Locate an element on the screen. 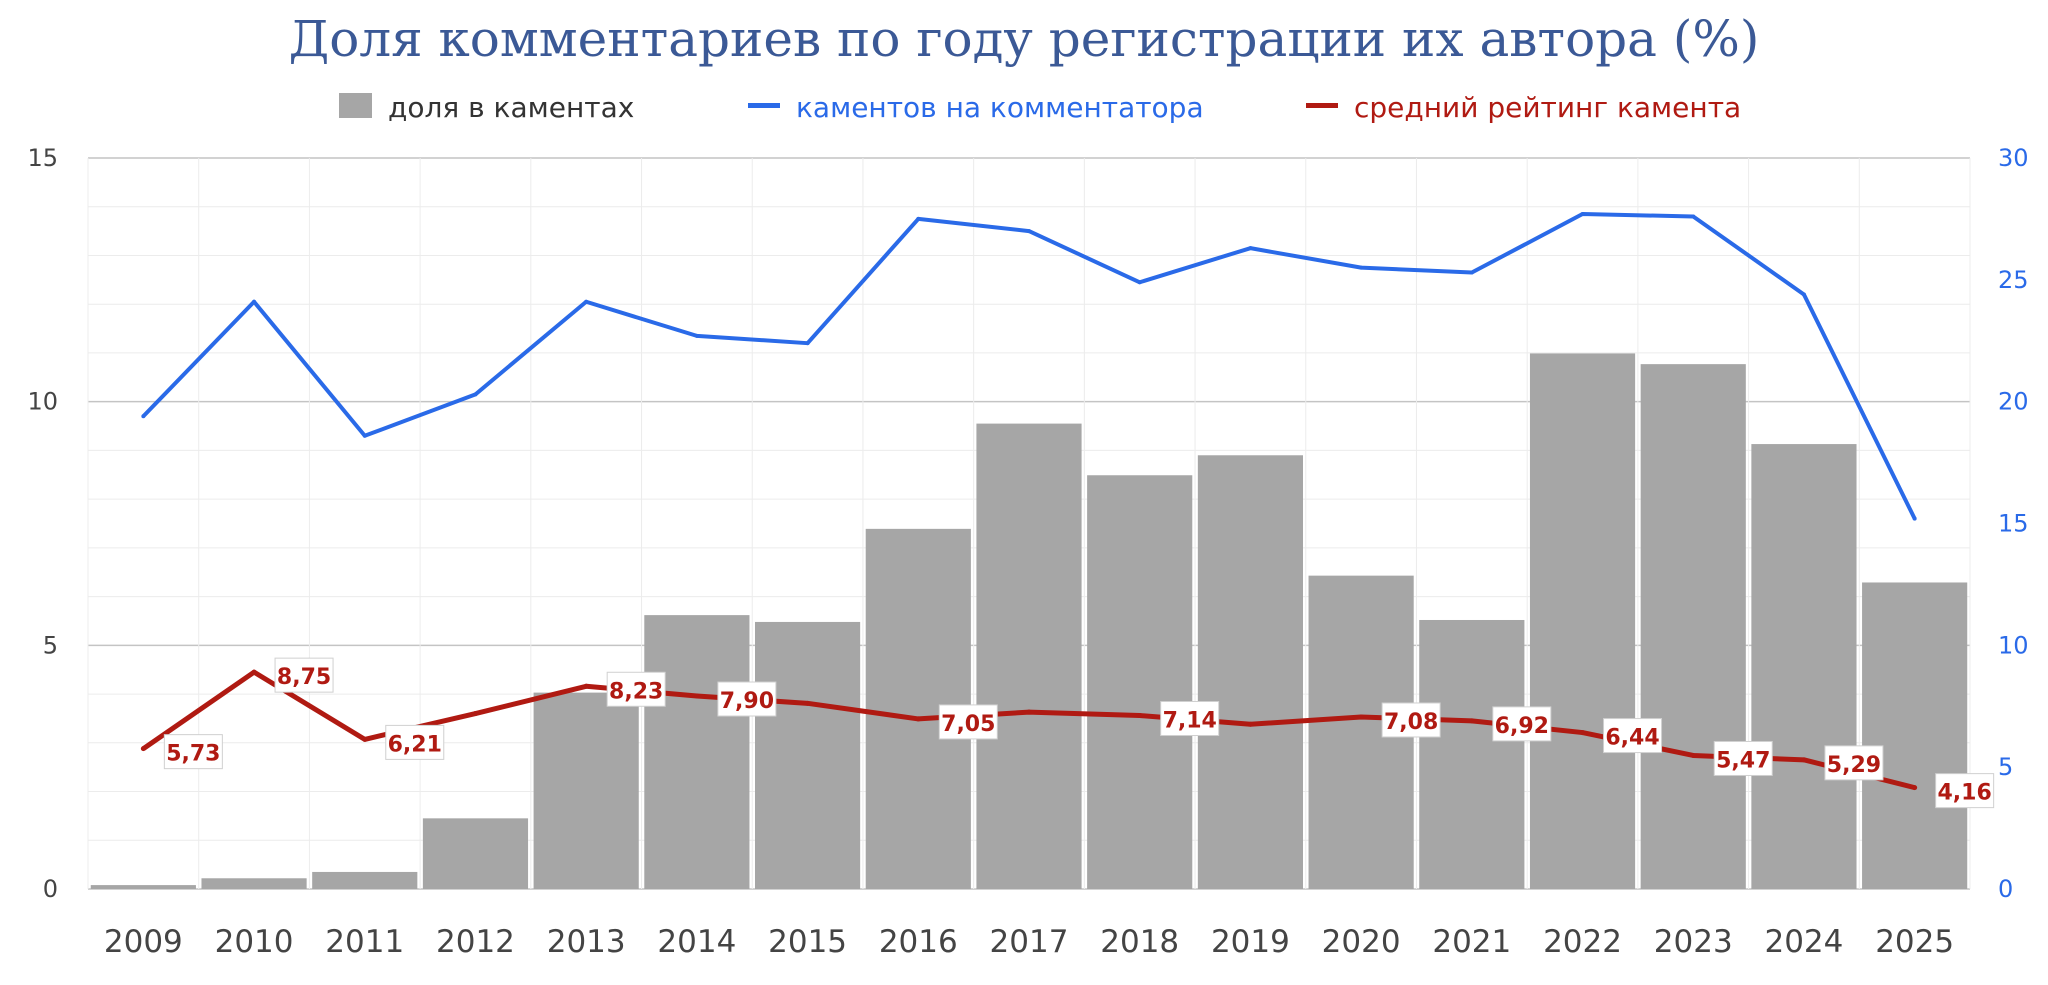  comments-per-author-point-2016 is located at coordinates (918, 218).